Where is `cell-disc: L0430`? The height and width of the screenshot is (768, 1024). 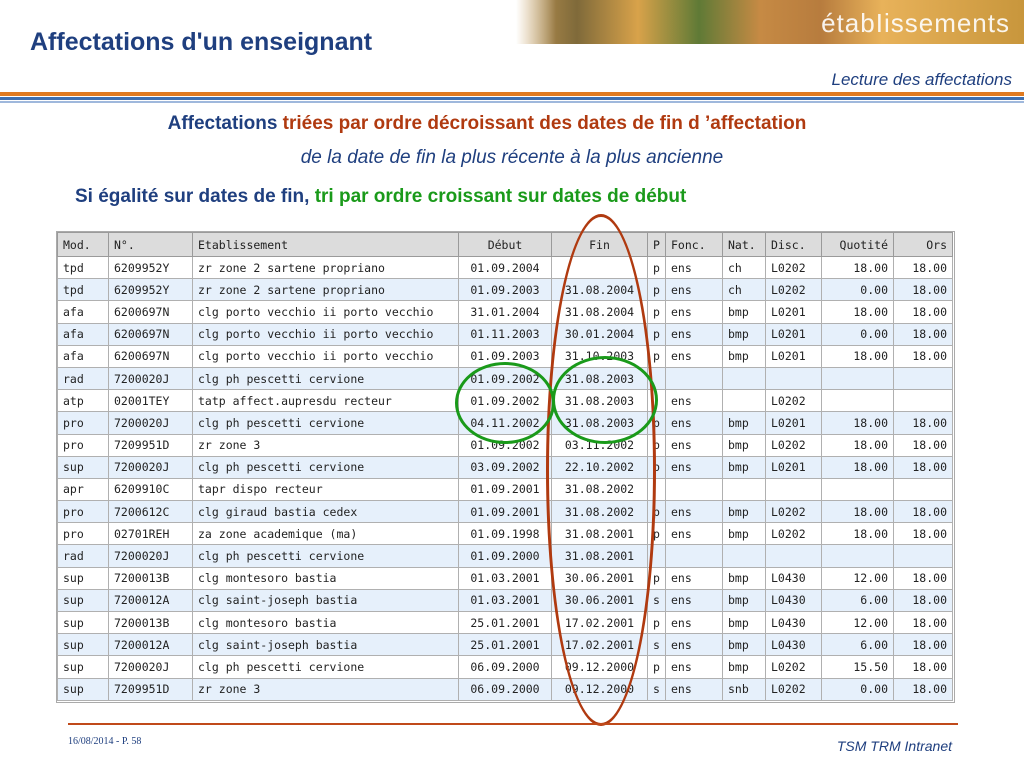
cell-disc: L0430 is located at coordinates (793, 600).